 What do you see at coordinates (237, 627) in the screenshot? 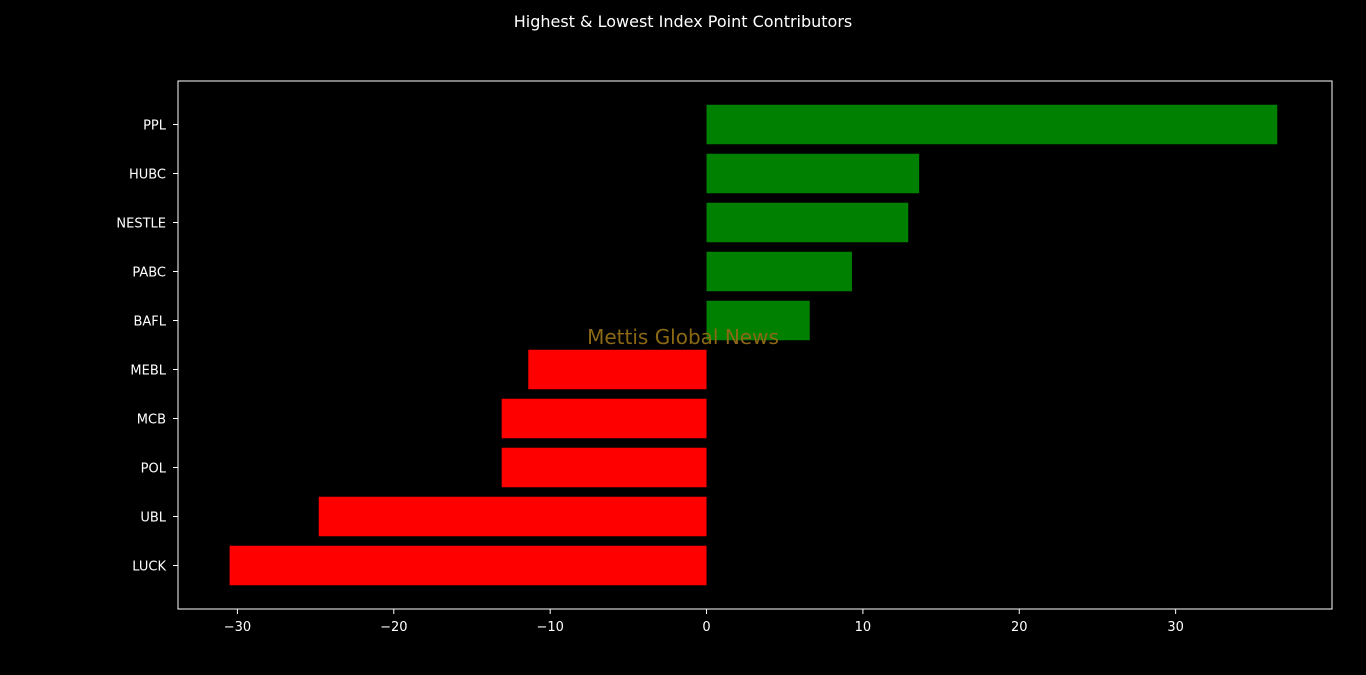
I see `x-tick-label: −30` at bounding box center [237, 627].